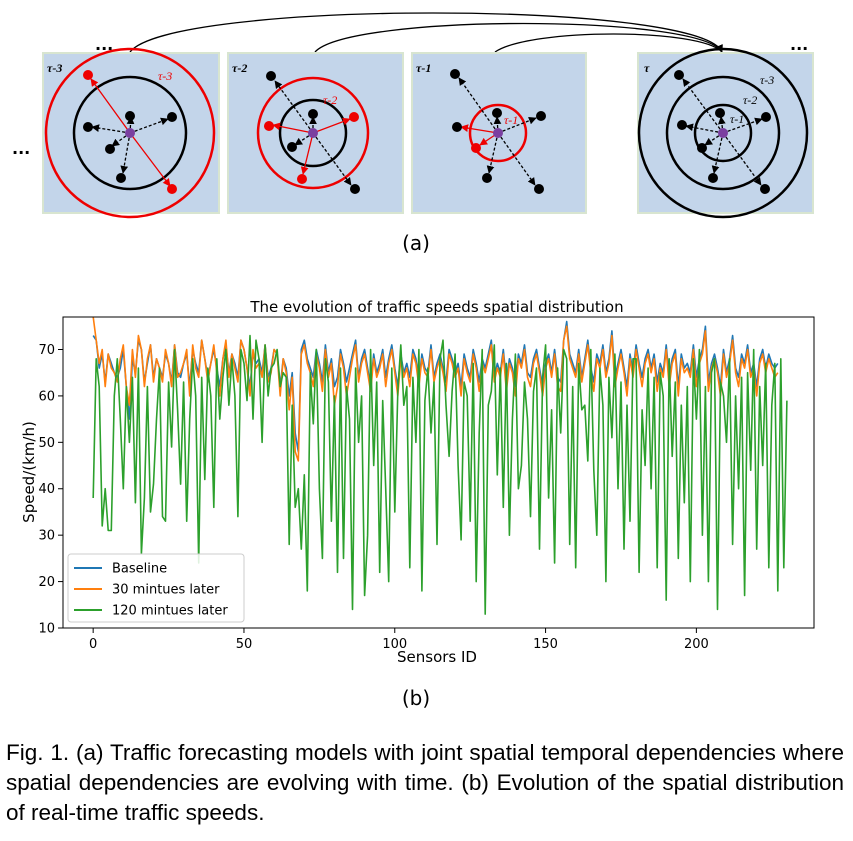 The width and height of the screenshot is (853, 841). What do you see at coordinates (46, 396) in the screenshot?
I see `y-tick-label: 60` at bounding box center [46, 396].